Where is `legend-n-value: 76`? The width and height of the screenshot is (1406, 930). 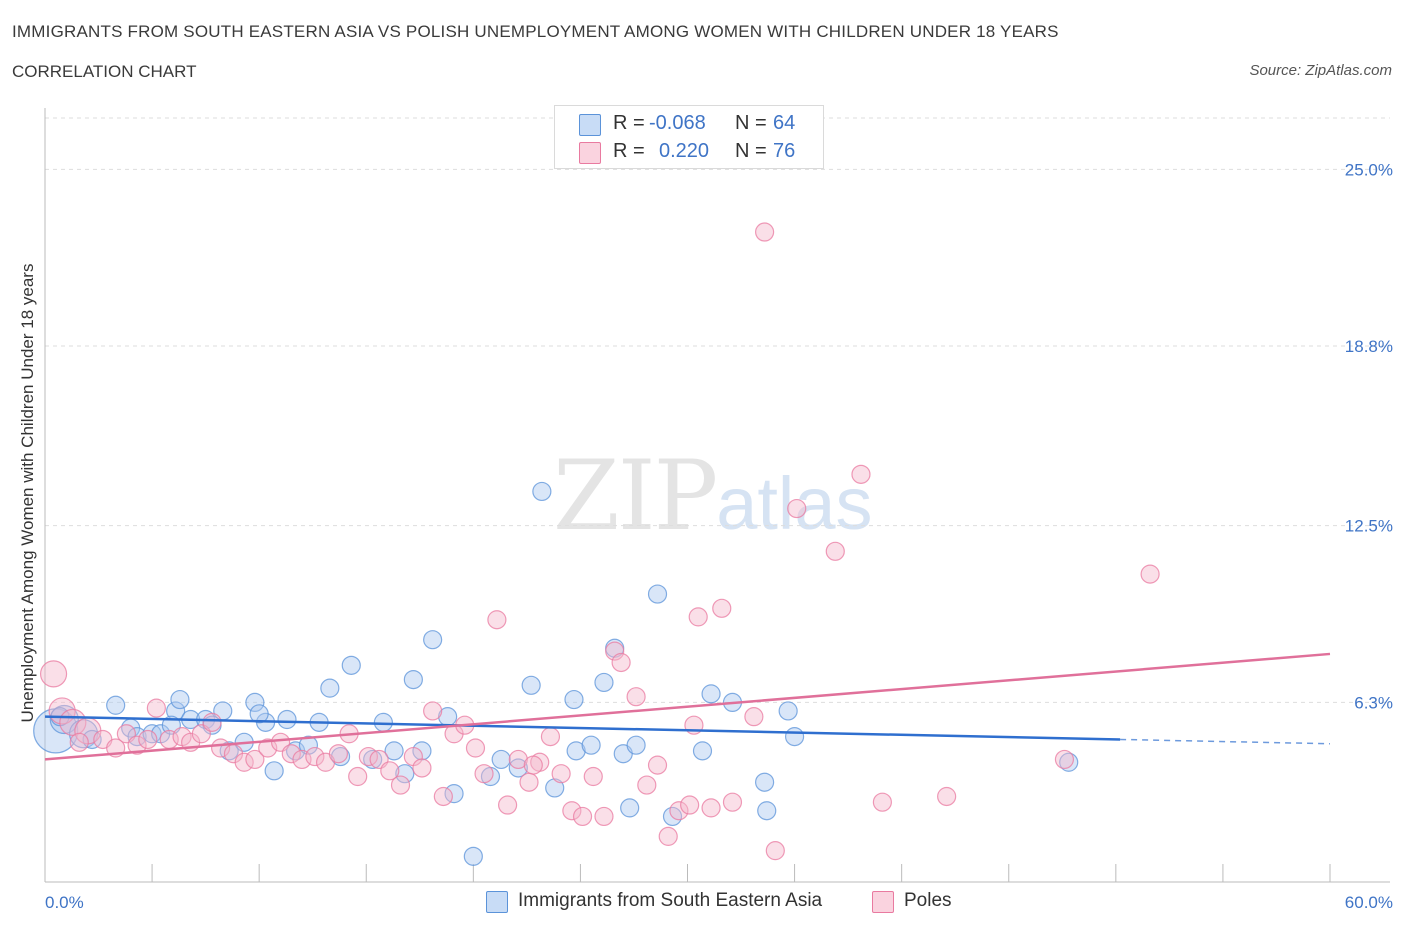
legend-n-value: 76 is located at coordinates (784, 151).